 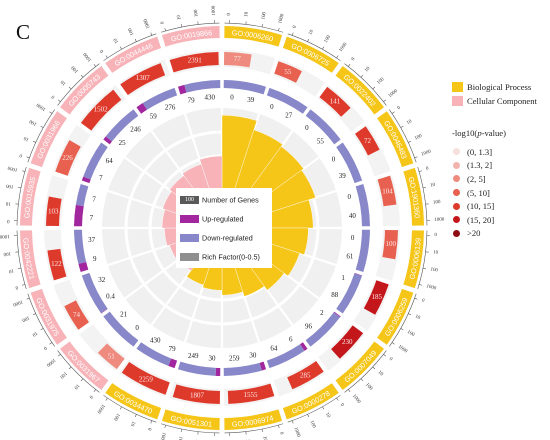 I want to click on down-count-label: 246, so click(x=135, y=130).